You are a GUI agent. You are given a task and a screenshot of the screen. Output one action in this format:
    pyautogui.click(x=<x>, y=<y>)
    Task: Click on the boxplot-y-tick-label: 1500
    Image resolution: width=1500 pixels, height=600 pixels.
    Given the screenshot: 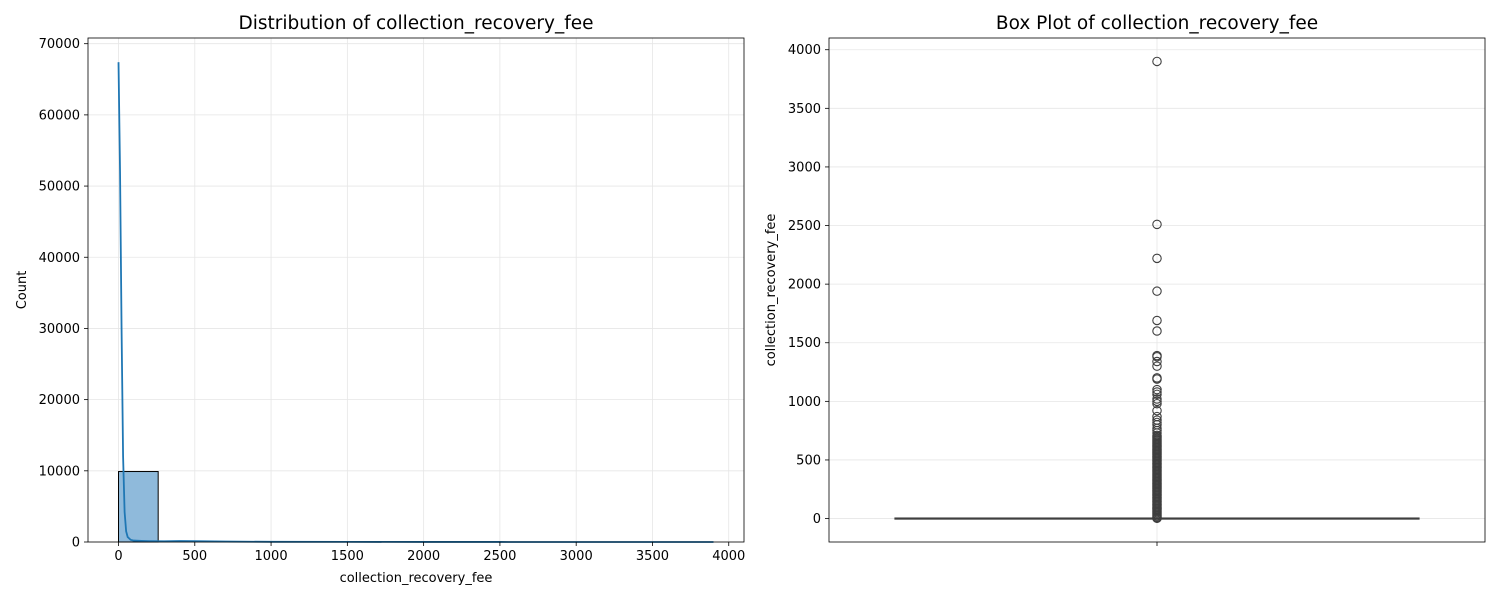 What is the action you would take?
    pyautogui.click(x=804, y=343)
    